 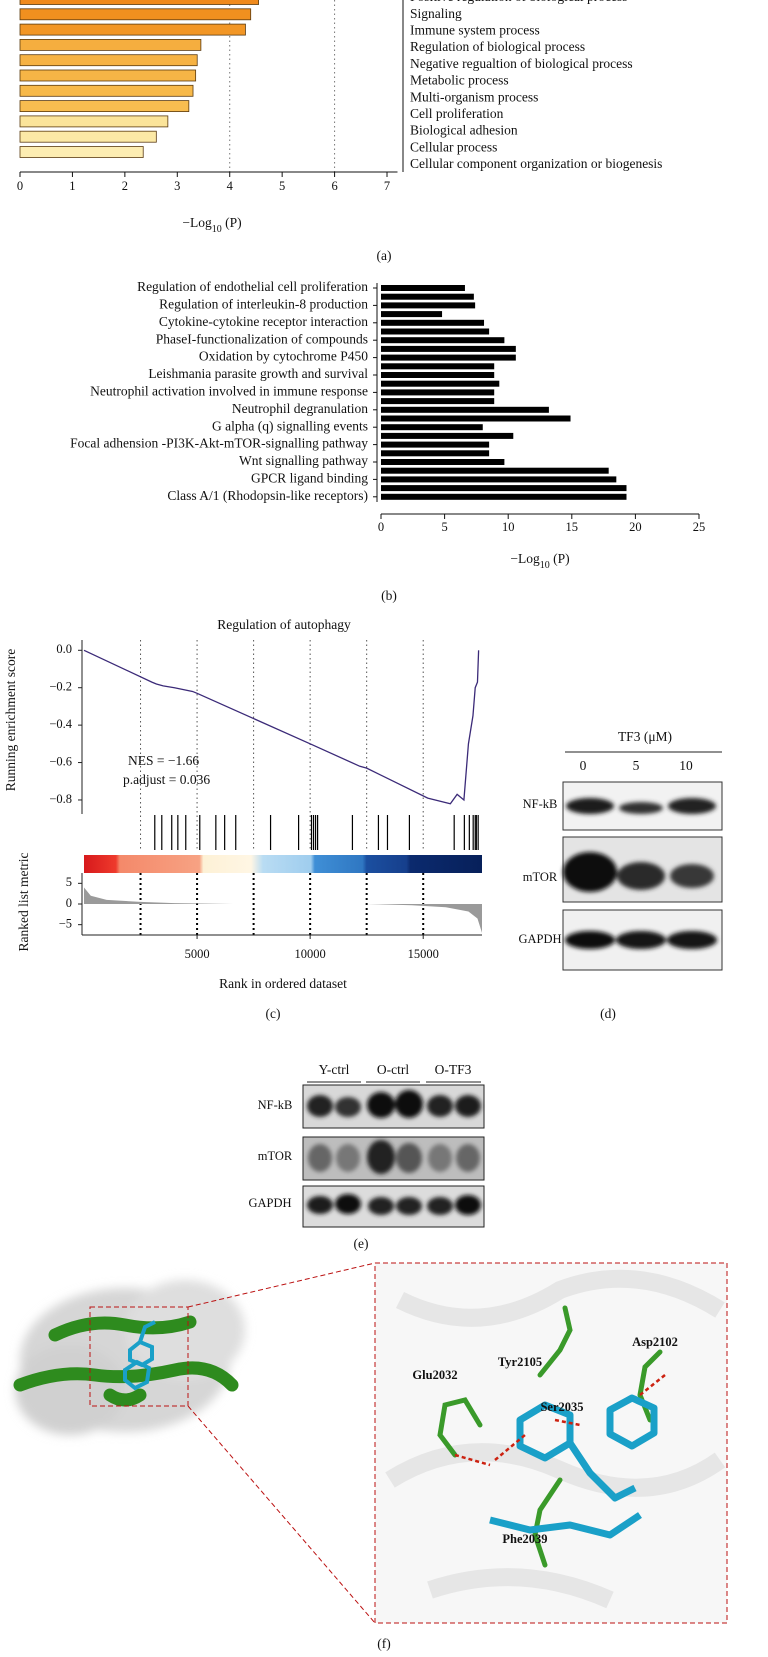 I want to click on category-label: Wnt signalling pathway, so click(x=303, y=460).